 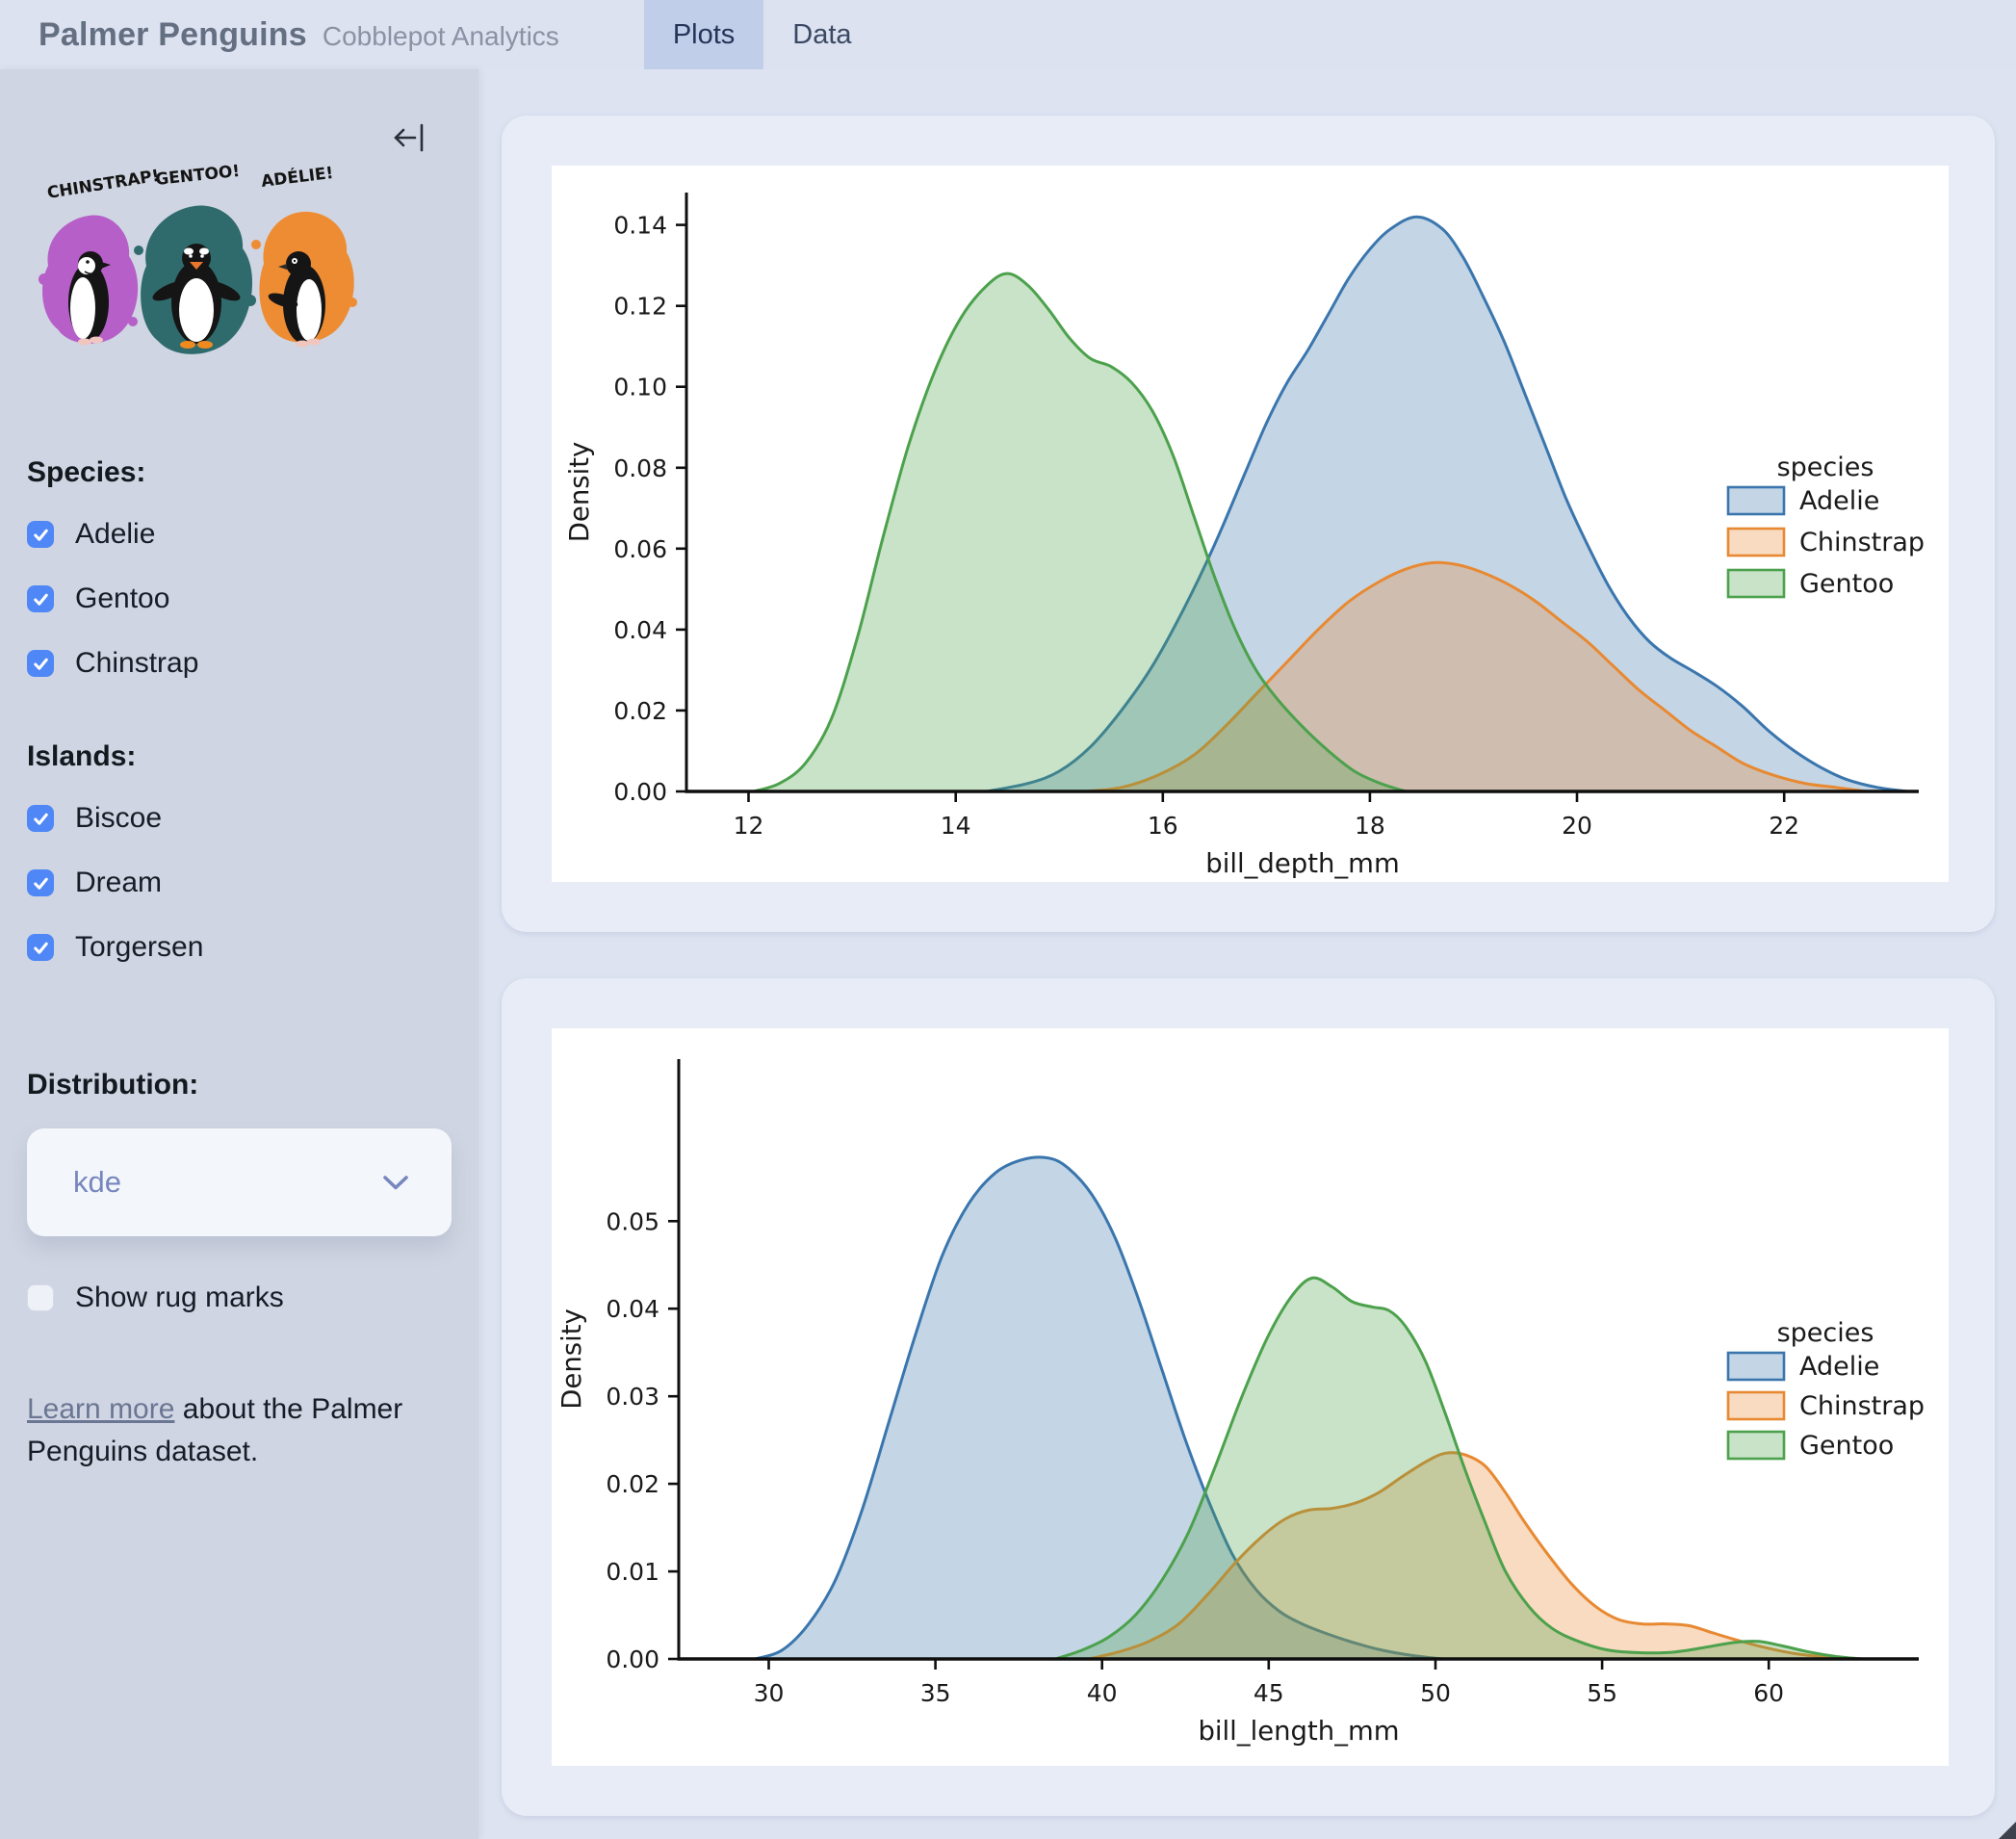 I want to click on checkbox-label: Adelie, so click(x=116, y=534).